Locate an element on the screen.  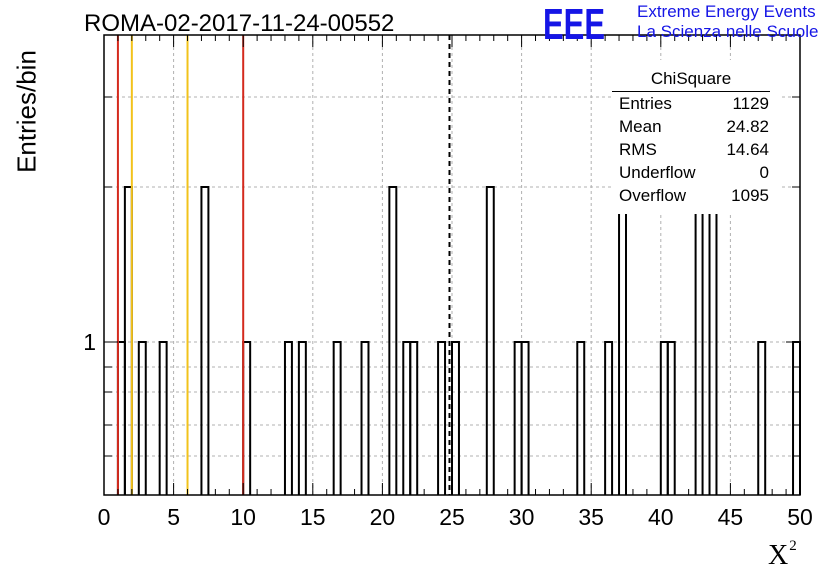
x-tick-label: 50 is located at coordinates (800, 517).